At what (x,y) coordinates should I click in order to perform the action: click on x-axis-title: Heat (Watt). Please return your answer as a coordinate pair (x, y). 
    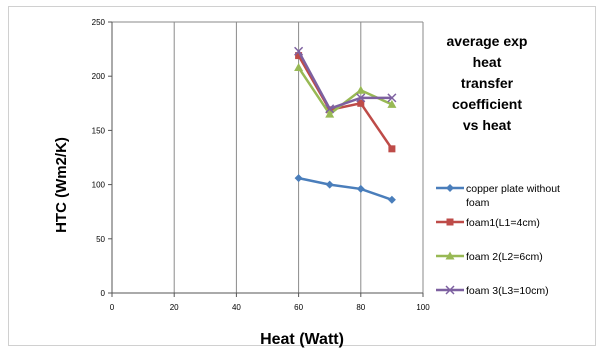
    Looking at the image, I should click on (302, 339).